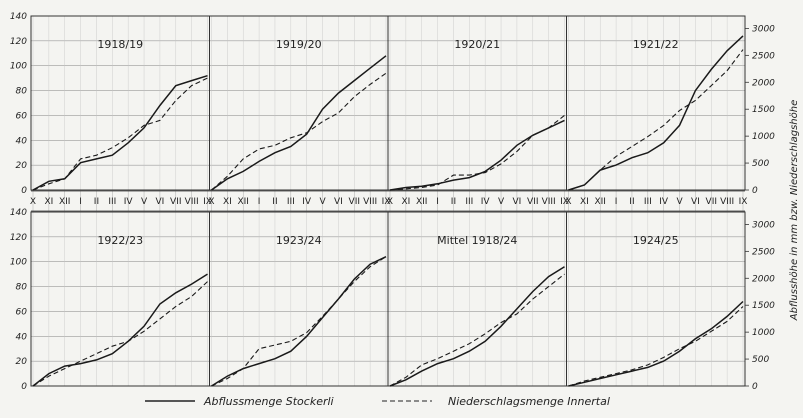 The image size is (803, 418). I want to click on panel-title-2: 1920/21, so click(477, 44).